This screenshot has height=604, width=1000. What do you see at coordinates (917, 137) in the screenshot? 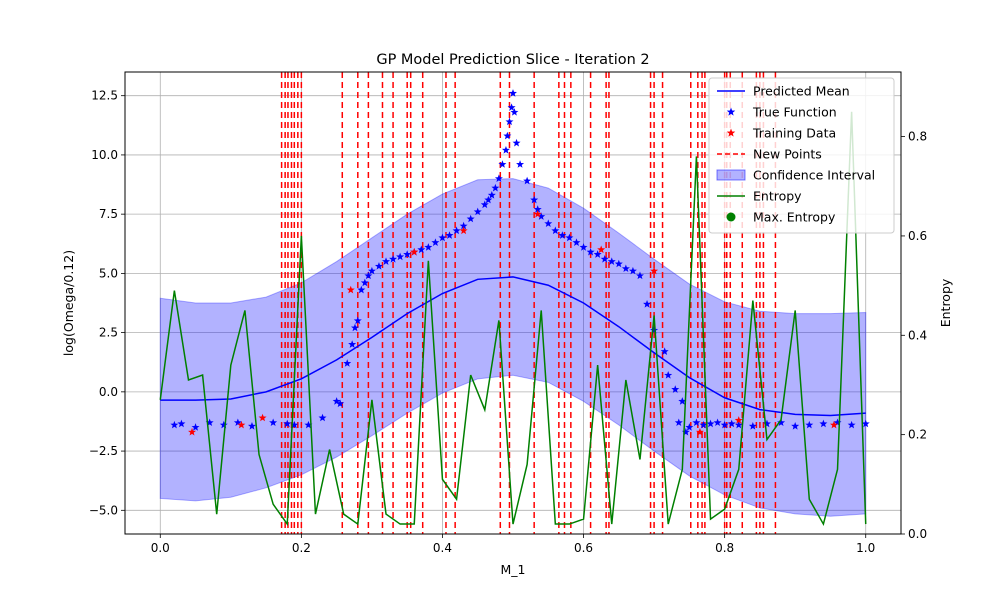
I see `y2-tick-label: 0.8` at bounding box center [917, 137].